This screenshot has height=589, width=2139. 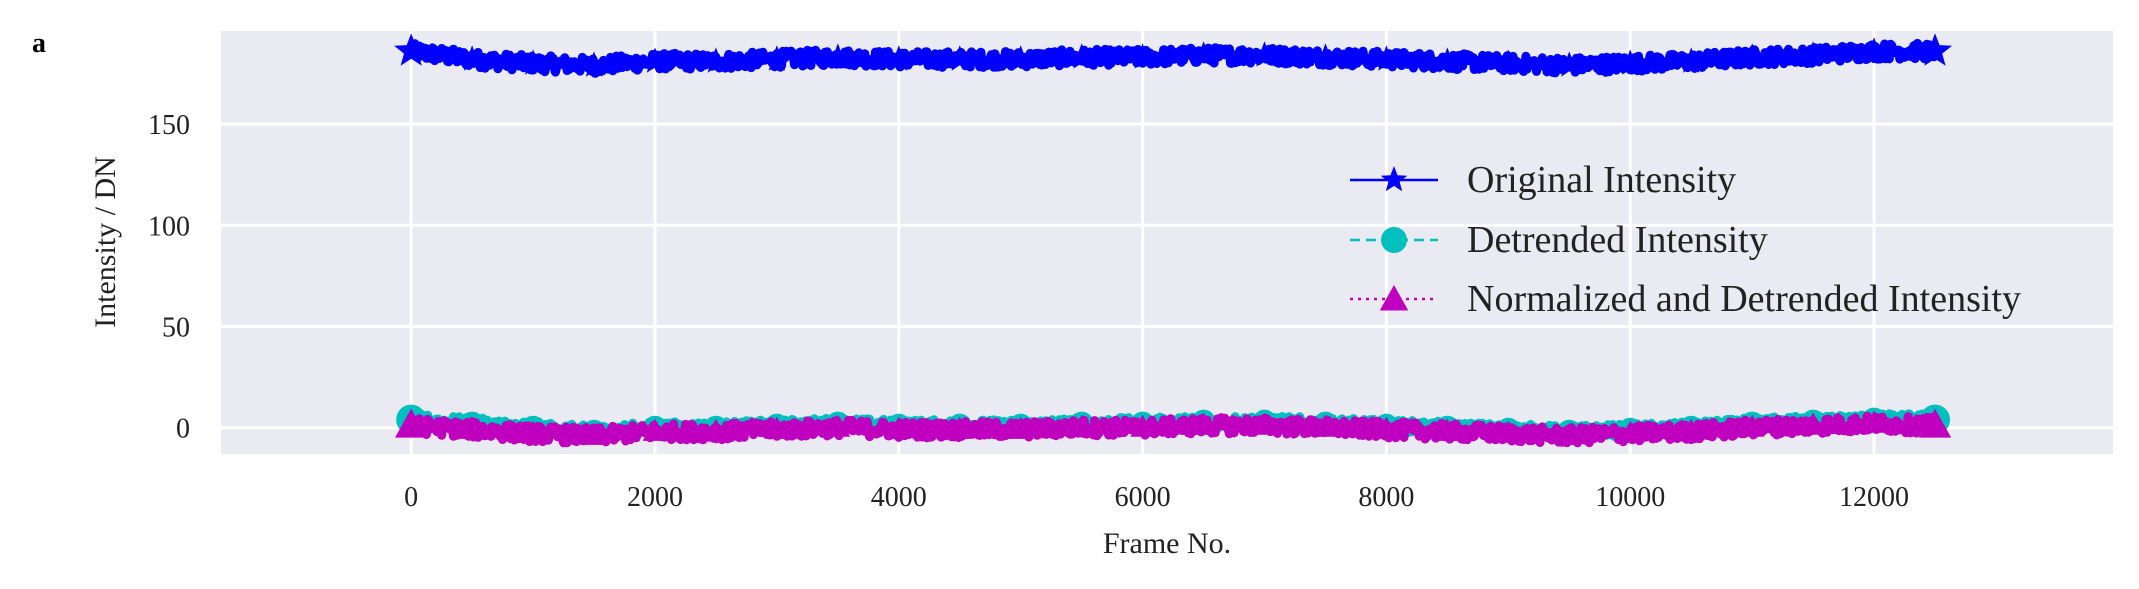 What do you see at coordinates (1386, 497) in the screenshot?
I see `x-tick-label: 8000` at bounding box center [1386, 497].